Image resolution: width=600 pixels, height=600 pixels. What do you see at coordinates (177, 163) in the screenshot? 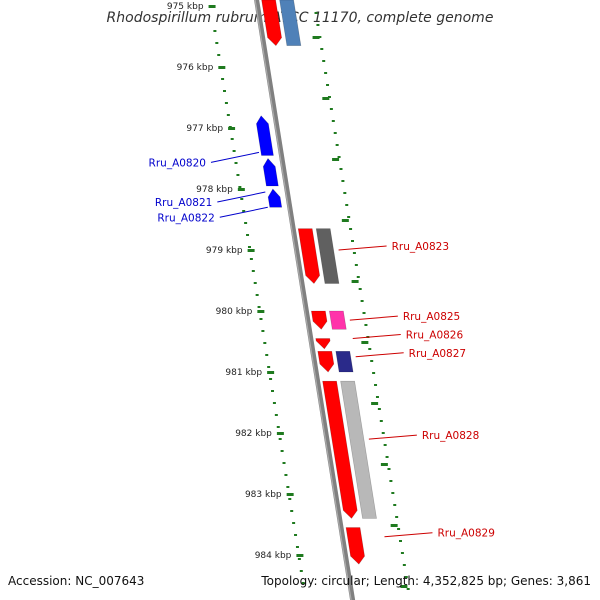
I see `gene-label: Rru_A0820` at bounding box center [177, 163].